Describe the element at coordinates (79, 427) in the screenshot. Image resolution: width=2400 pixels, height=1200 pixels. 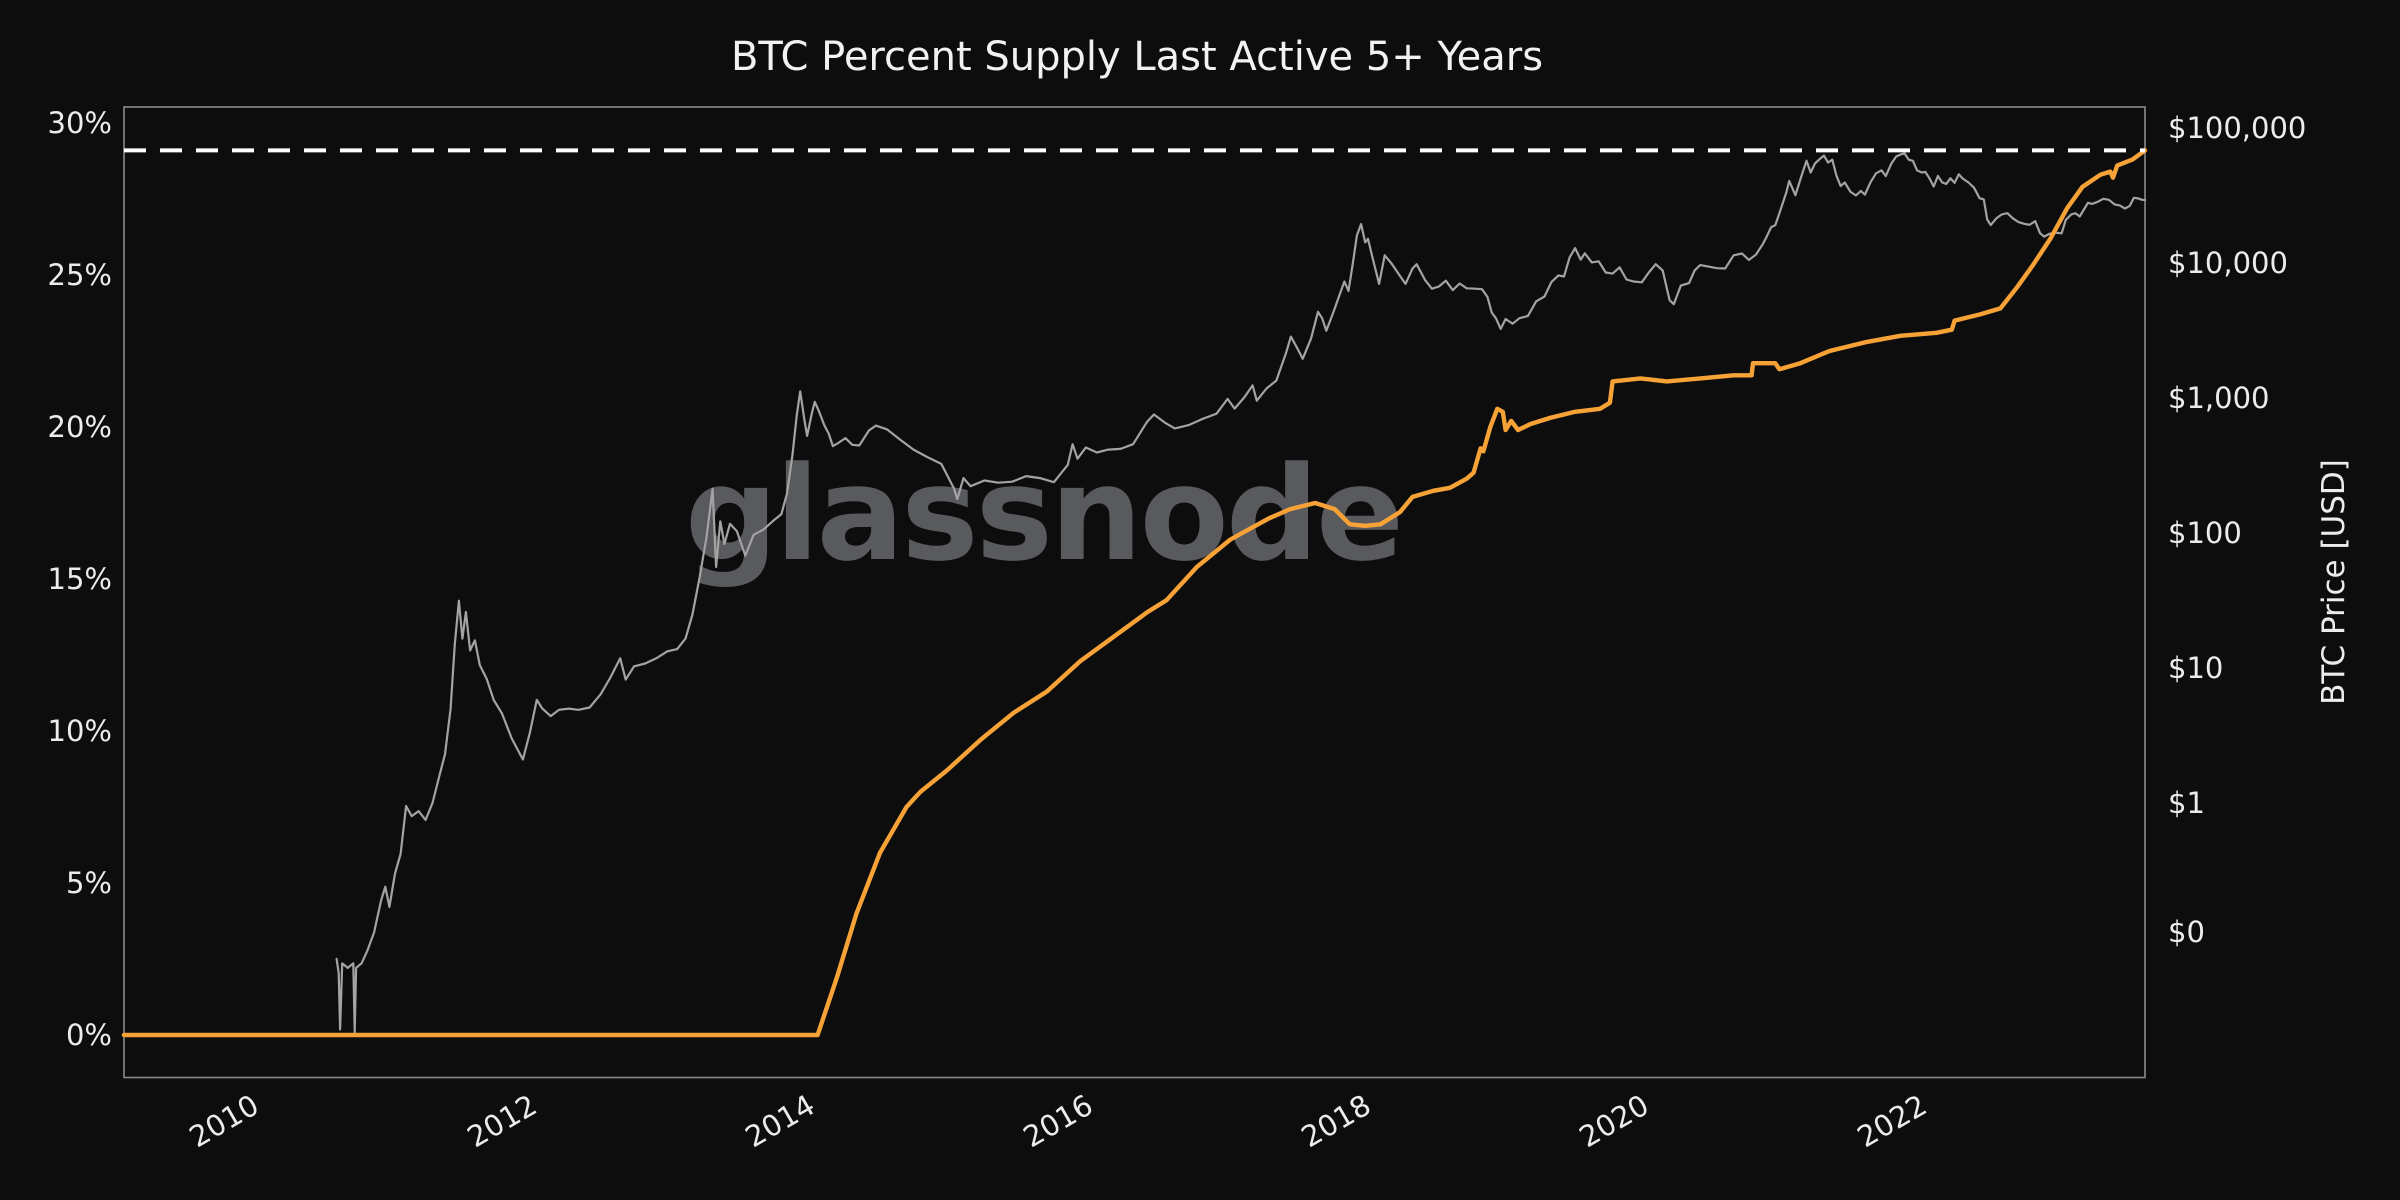
I see `y-left-tick-label: 20%` at that location.